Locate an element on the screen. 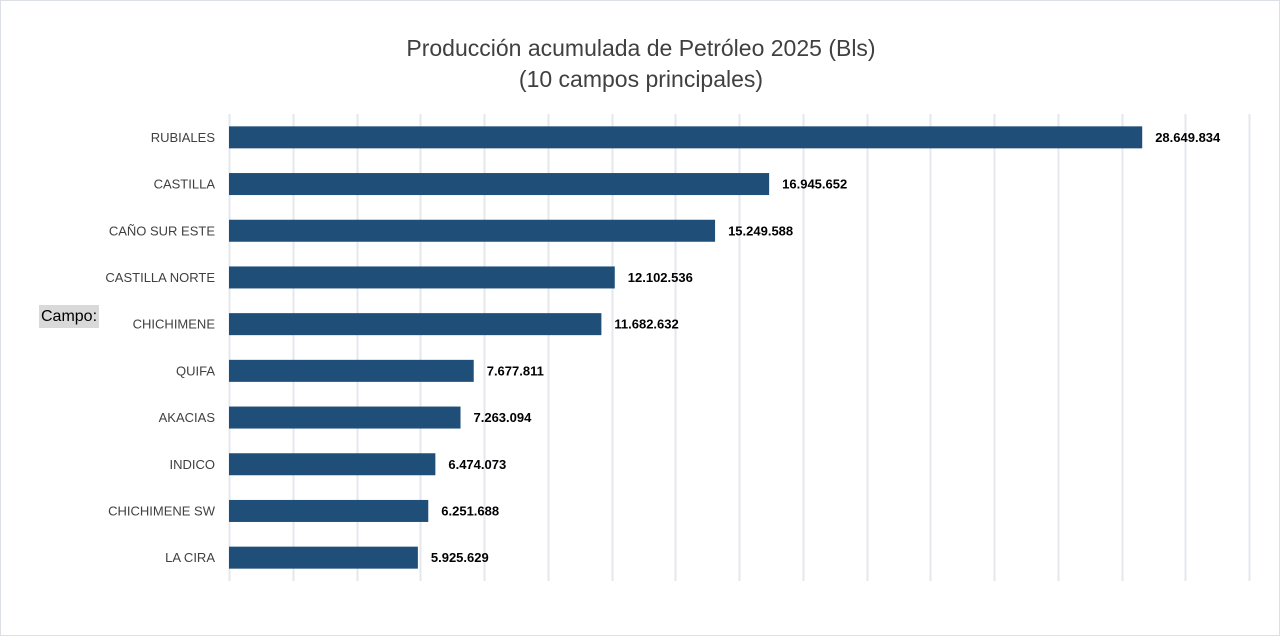 This screenshot has height=637, width=1280. data-label: 6.251.688 is located at coordinates (470, 510).